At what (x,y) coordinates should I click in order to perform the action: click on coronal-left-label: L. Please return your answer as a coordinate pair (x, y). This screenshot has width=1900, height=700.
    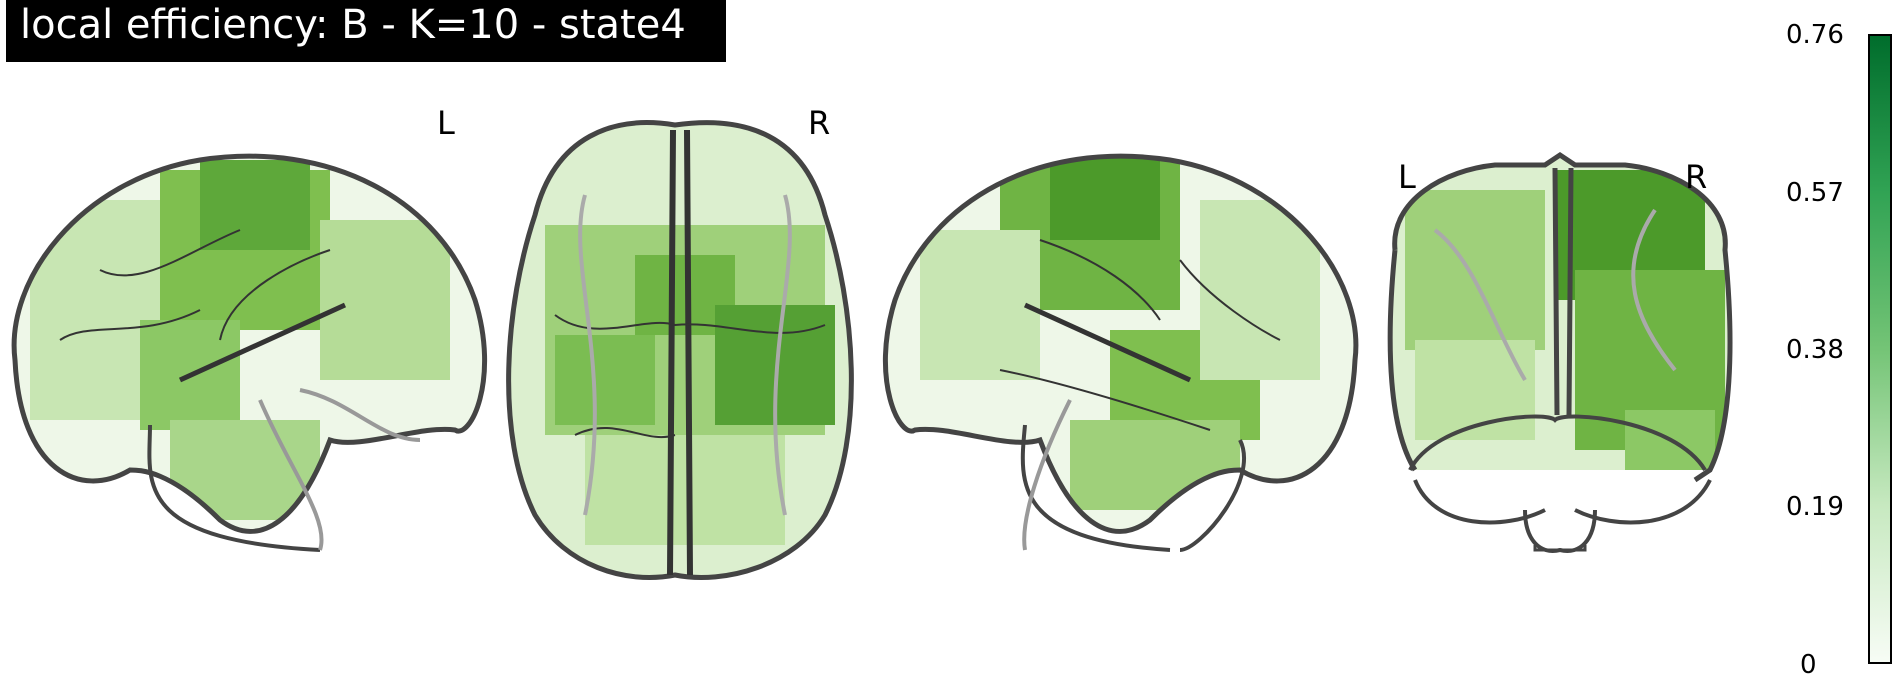
    Looking at the image, I should click on (1407, 177).